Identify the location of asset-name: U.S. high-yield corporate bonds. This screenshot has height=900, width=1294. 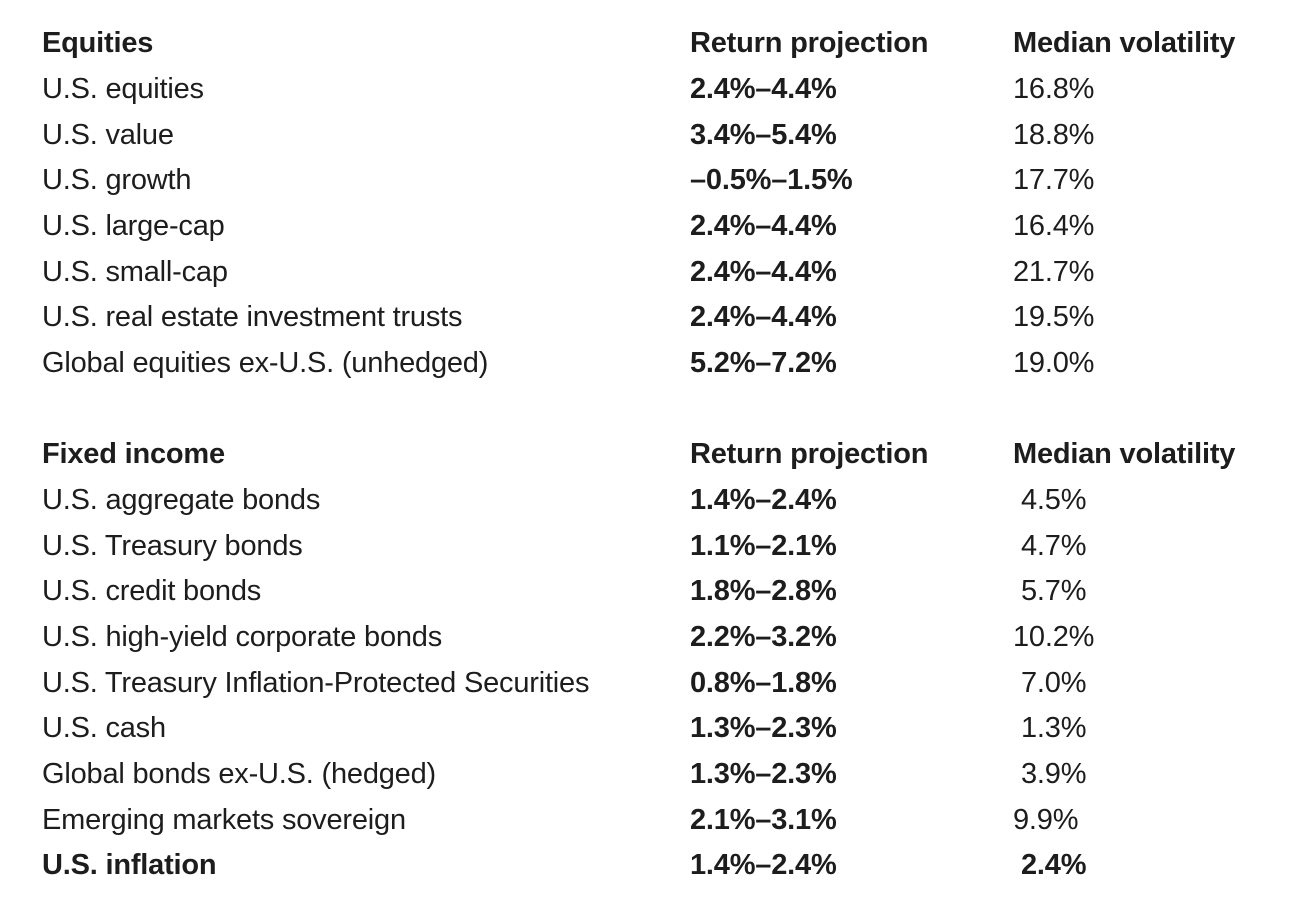
(242, 637).